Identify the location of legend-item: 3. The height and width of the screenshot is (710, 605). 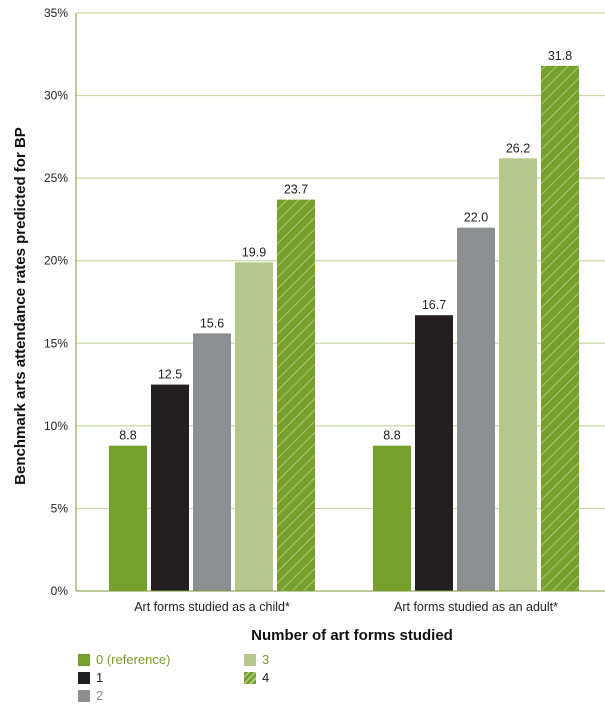
(256, 659).